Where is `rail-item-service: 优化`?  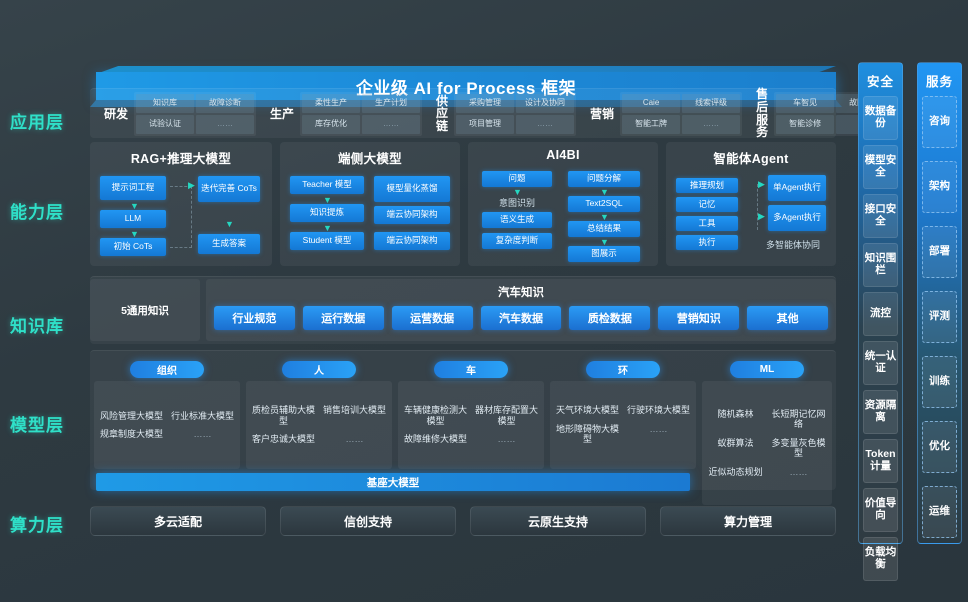 rail-item-service: 优化 is located at coordinates (939, 447).